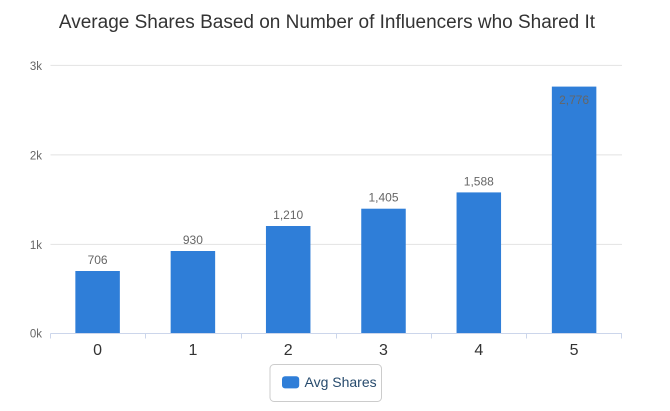  What do you see at coordinates (574, 350) in the screenshot?
I see `svg-text: 5` at bounding box center [574, 350].